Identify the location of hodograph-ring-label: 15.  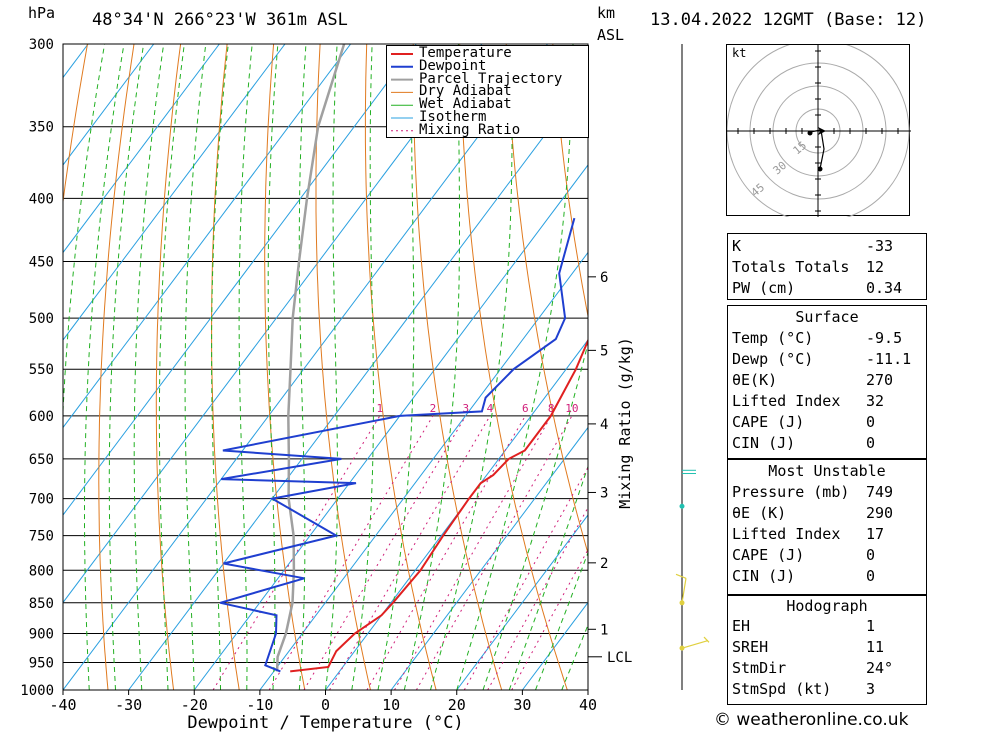
(800, 148).